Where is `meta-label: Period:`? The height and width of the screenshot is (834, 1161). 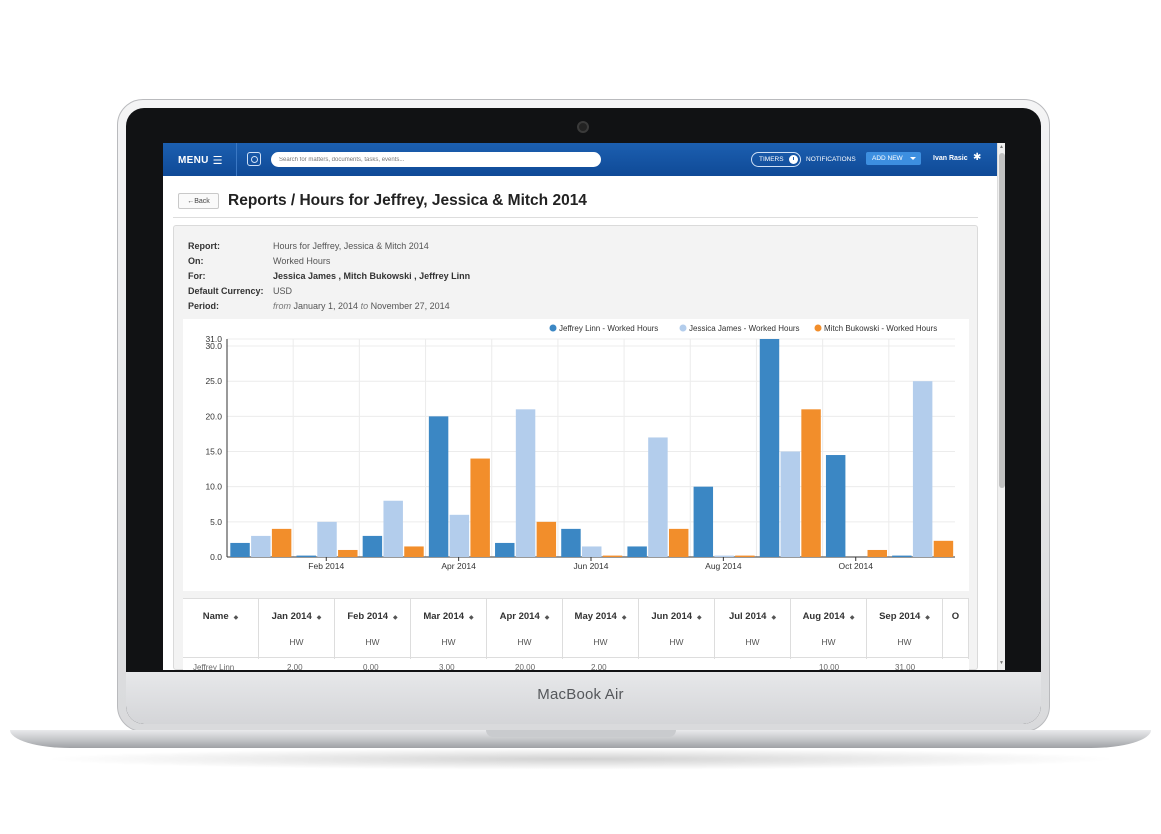 meta-label: Period: is located at coordinates (204, 306).